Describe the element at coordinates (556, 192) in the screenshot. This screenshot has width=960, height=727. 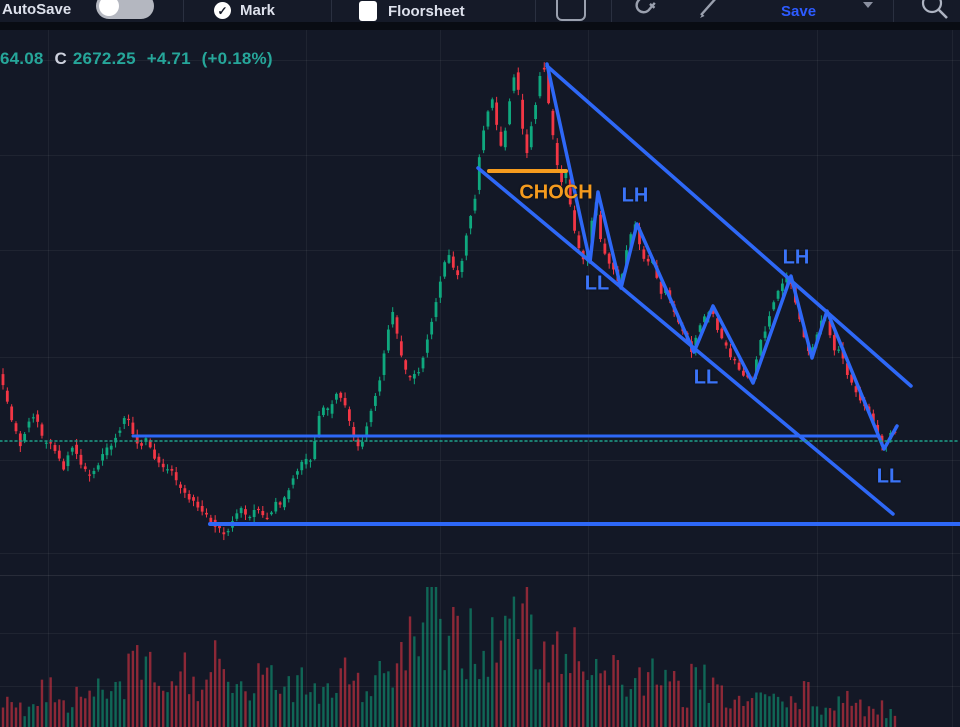
I see `choch-label: CHOCH` at that location.